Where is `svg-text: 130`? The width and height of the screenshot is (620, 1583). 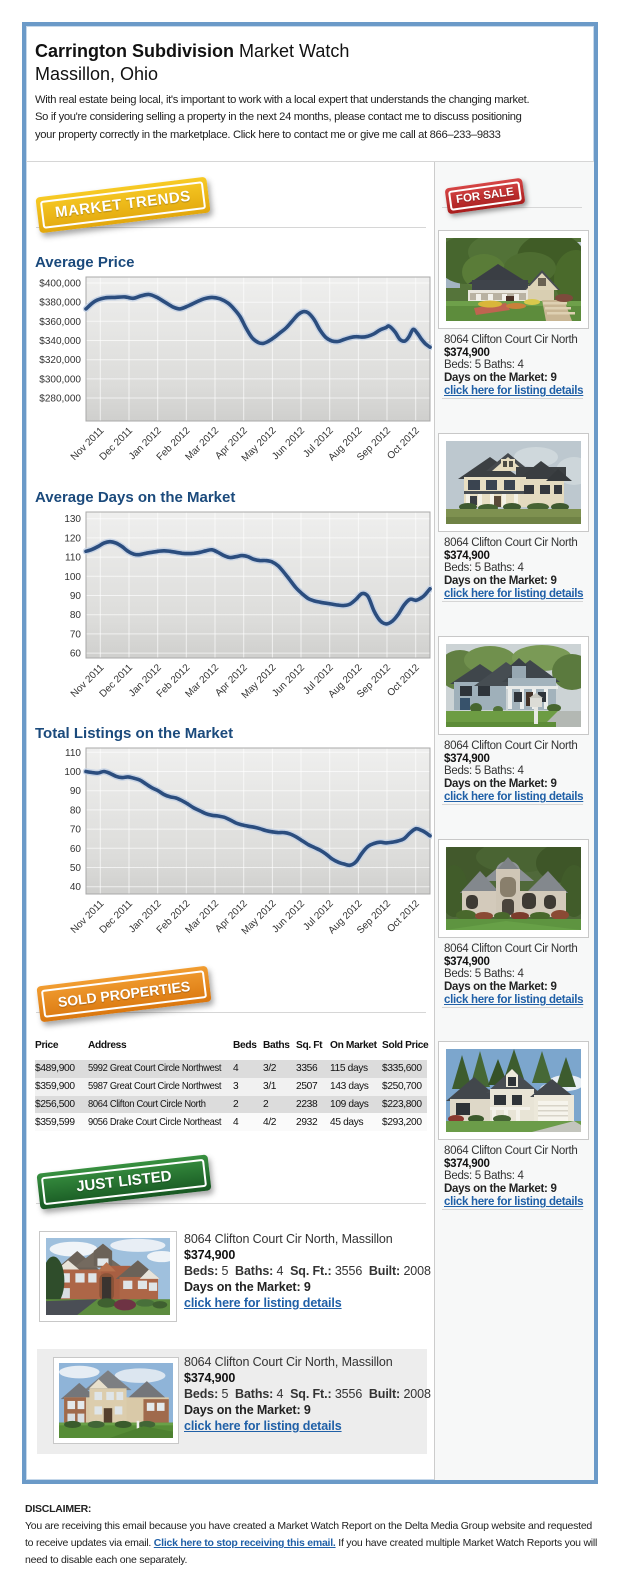 svg-text: 130 is located at coordinates (72, 519).